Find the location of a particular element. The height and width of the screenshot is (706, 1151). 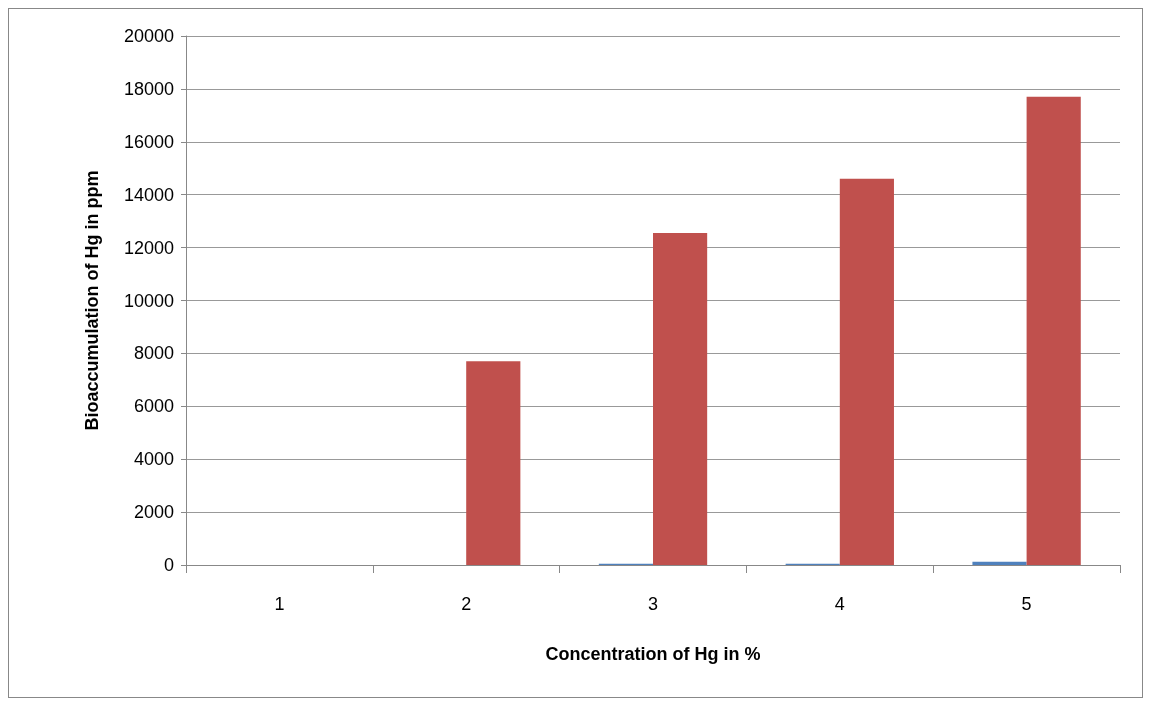

y-tick-label: 8000 is located at coordinates (153, 353).